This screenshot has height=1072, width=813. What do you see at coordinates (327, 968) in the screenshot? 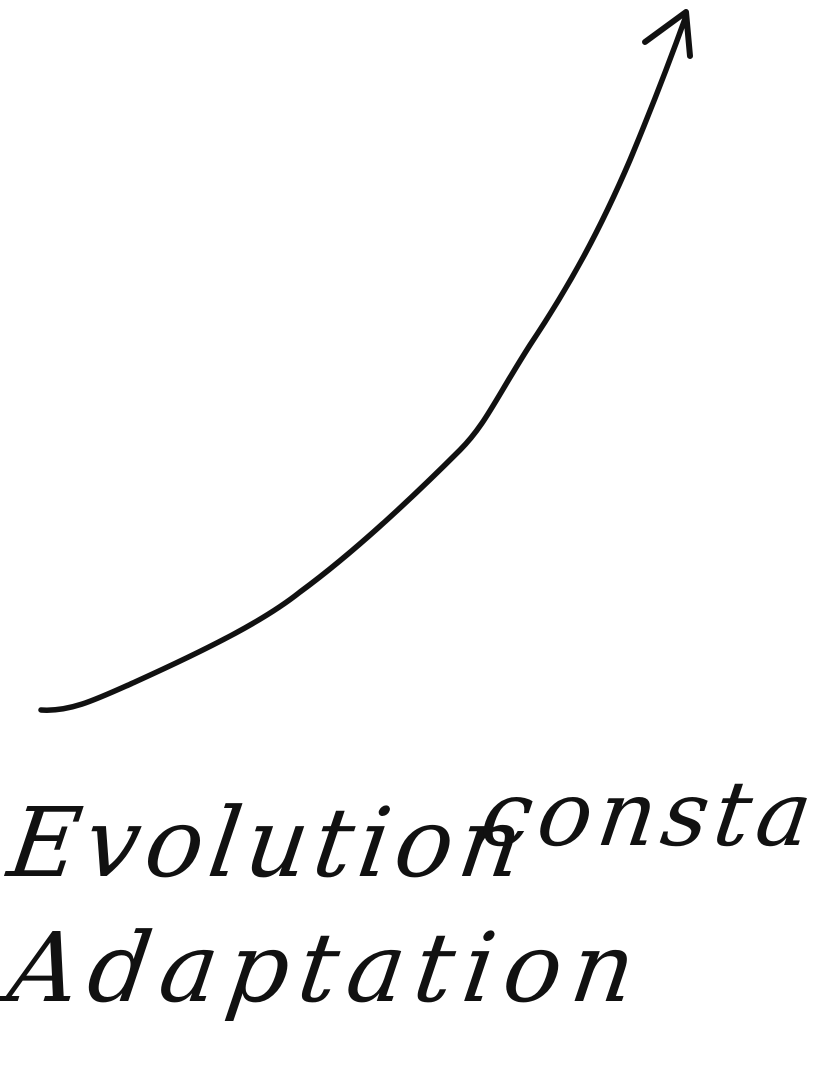
I see `label-adaptation: Adaptation` at bounding box center [327, 968].